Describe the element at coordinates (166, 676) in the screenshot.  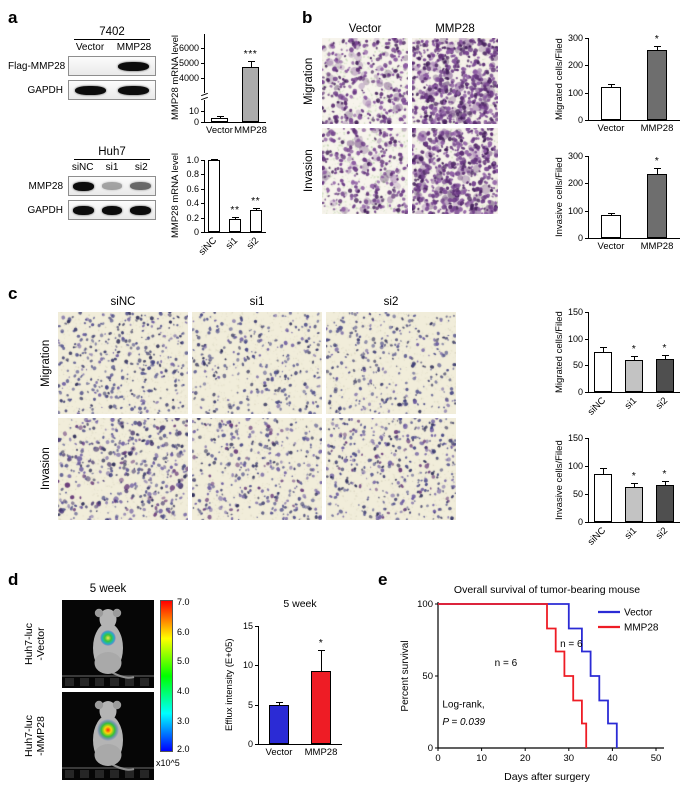
I see `intensity-color-scale` at that location.